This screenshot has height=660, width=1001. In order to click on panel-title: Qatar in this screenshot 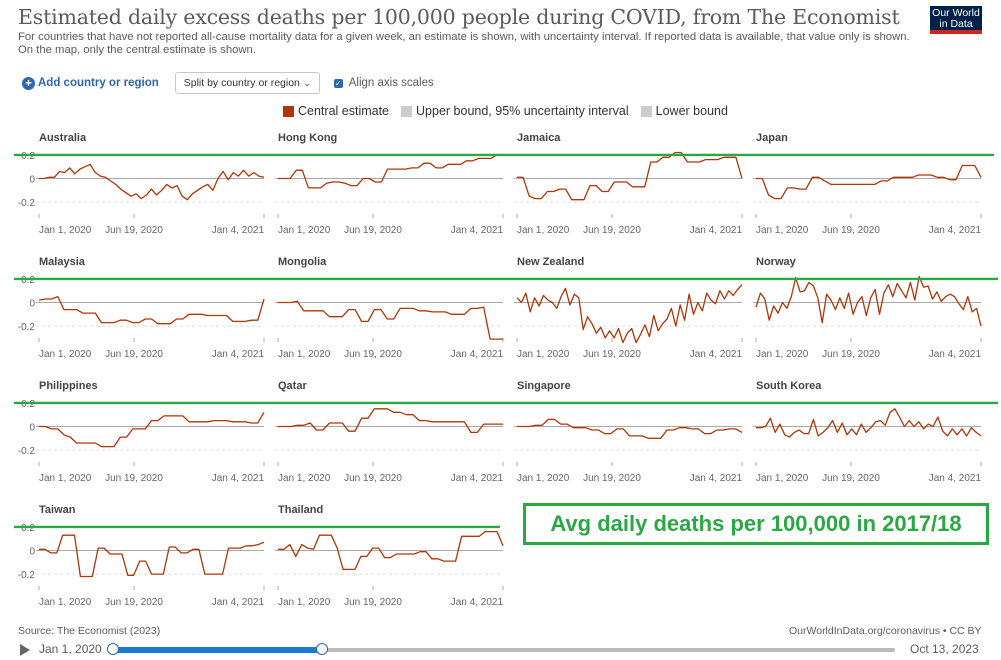, I will do `click(292, 386)`.